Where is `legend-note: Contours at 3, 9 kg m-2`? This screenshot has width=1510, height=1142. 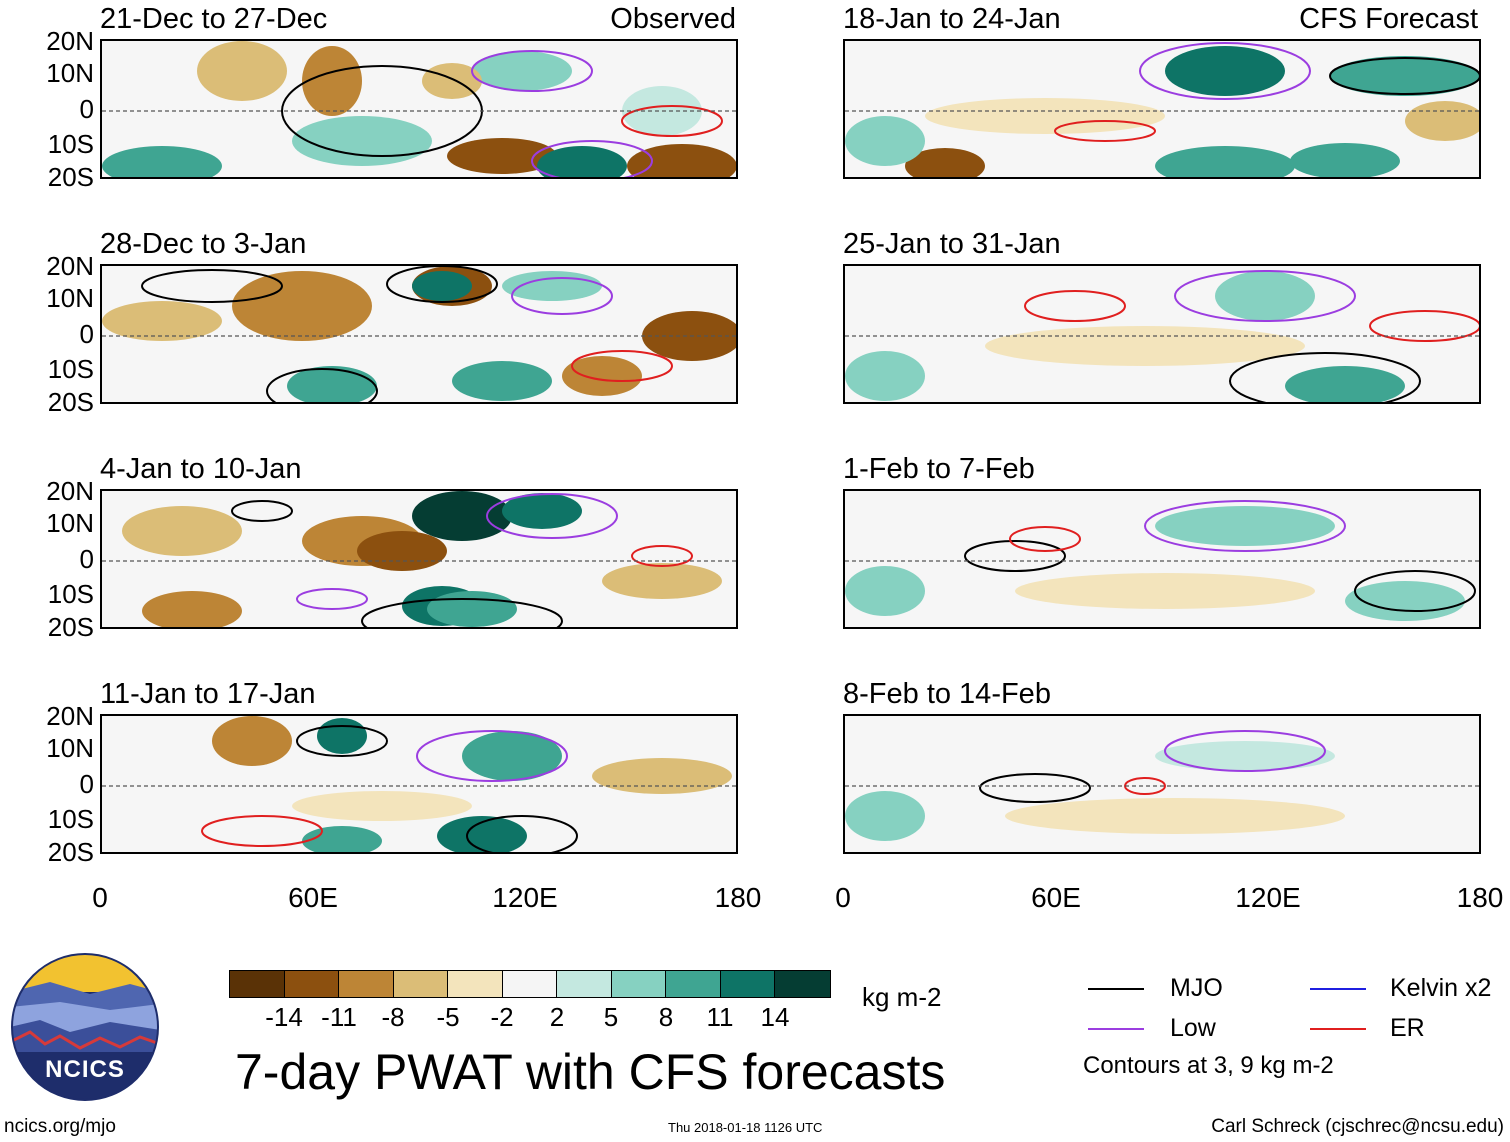
legend-note: Contours at 3, 9 kg m-2 is located at coordinates (1208, 1065).